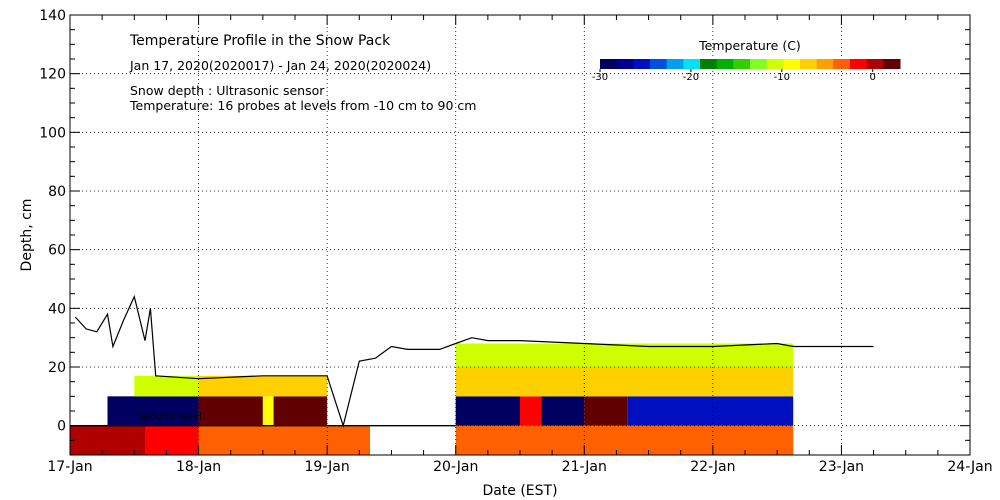 This screenshot has height=500, width=1000. Describe the element at coordinates (61, 427) in the screenshot. I see `y-tick-label: 0` at that location.